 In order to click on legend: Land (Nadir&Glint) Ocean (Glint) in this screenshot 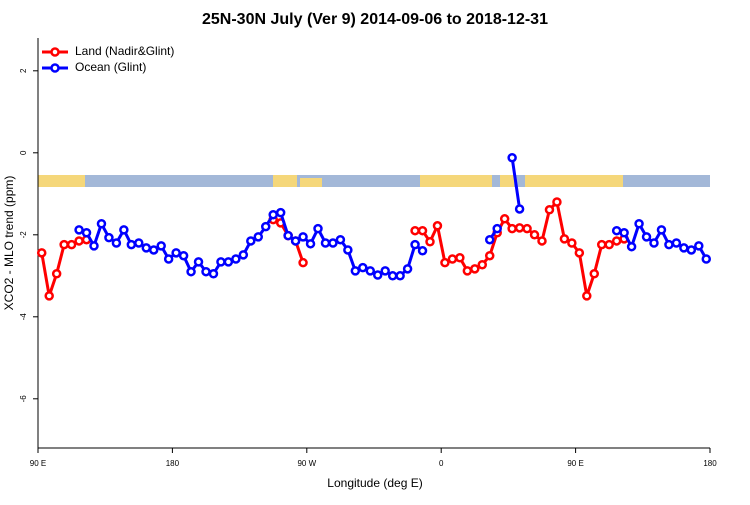, I will do `click(108, 59)`.